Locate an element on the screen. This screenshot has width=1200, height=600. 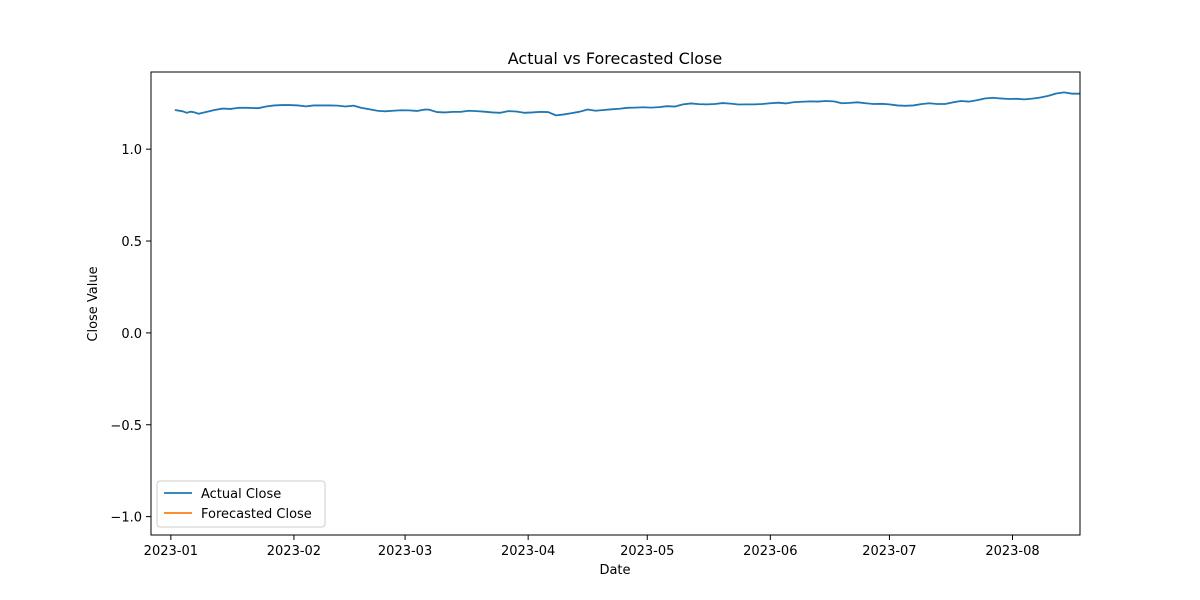
x-tick-label-6: 2023-07 is located at coordinates (889, 551).